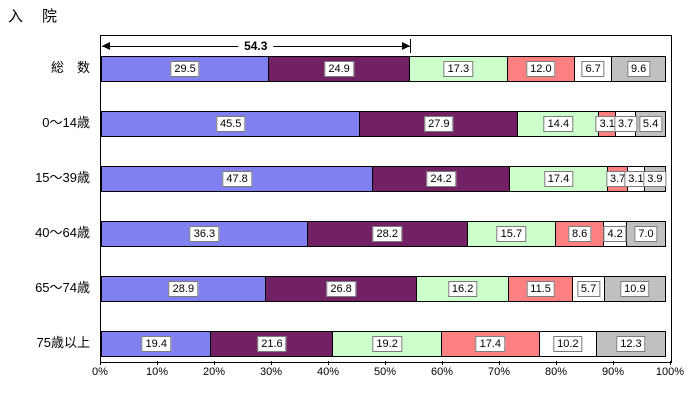 The image size is (689, 402). What do you see at coordinates (556, 372) in the screenshot?
I see `axis-tick-label: 80%` at bounding box center [556, 372].